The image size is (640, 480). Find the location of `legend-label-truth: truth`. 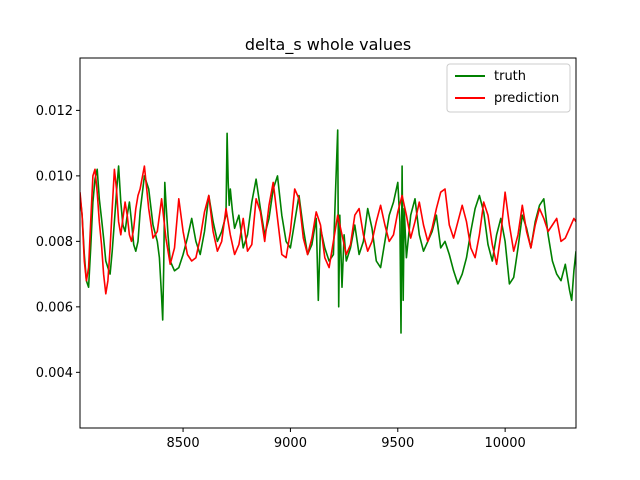

legend-label-truth: truth is located at coordinates (510, 76).